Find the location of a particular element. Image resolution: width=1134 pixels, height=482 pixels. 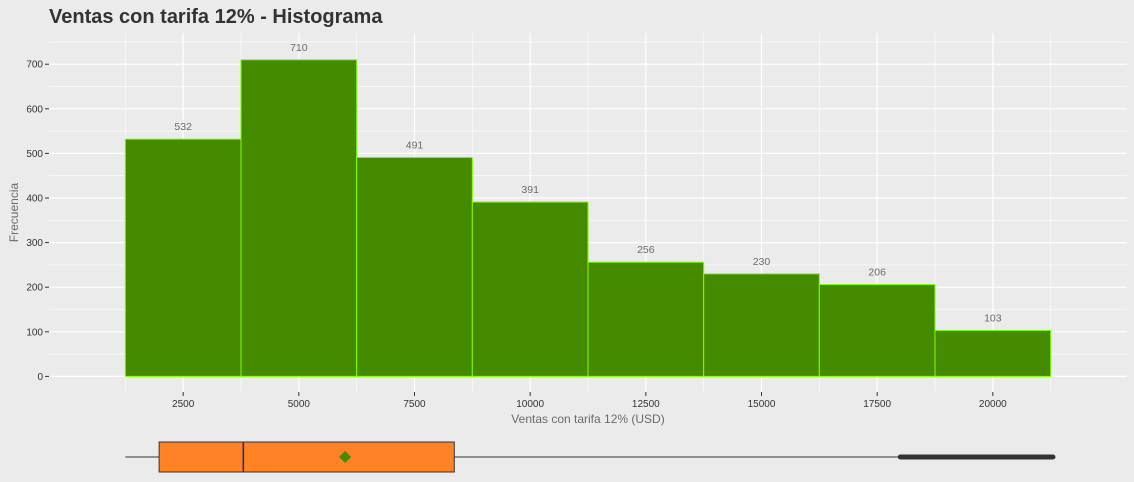

bar-count-label: 230 is located at coordinates (762, 262).